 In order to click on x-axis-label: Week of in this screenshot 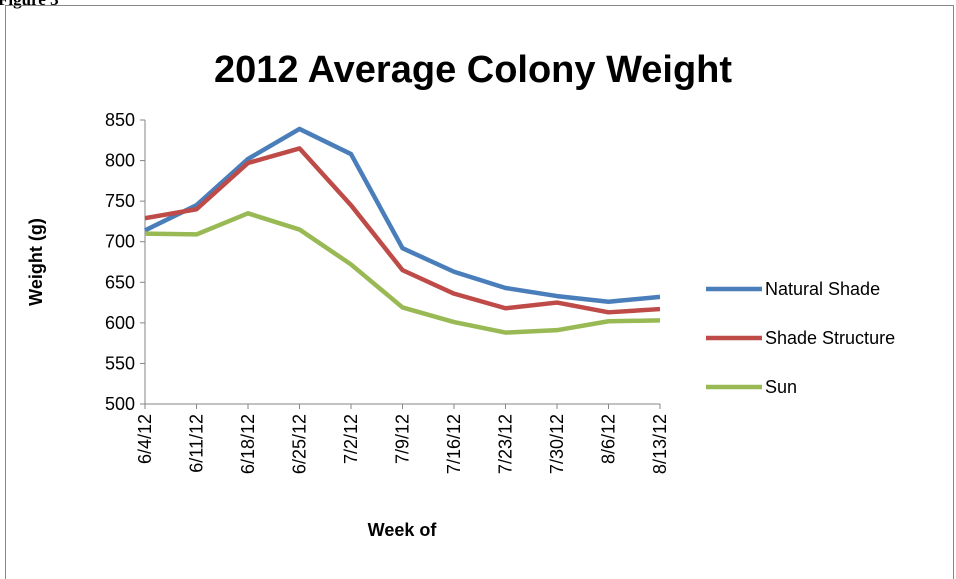, I will do `click(403, 530)`.